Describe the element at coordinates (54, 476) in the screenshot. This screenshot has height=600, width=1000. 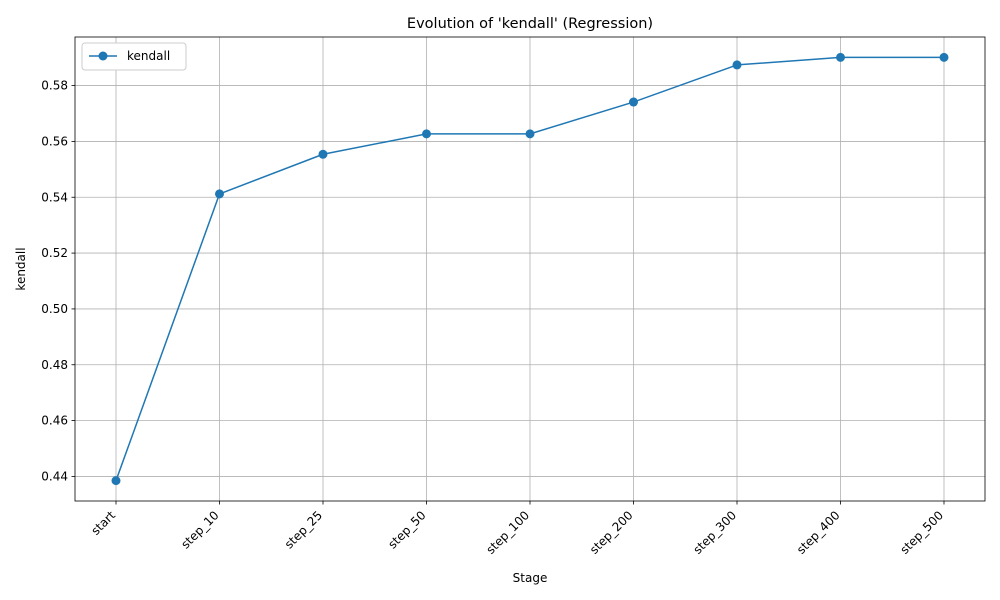
I see `y-tick-label: 0.44` at that location.